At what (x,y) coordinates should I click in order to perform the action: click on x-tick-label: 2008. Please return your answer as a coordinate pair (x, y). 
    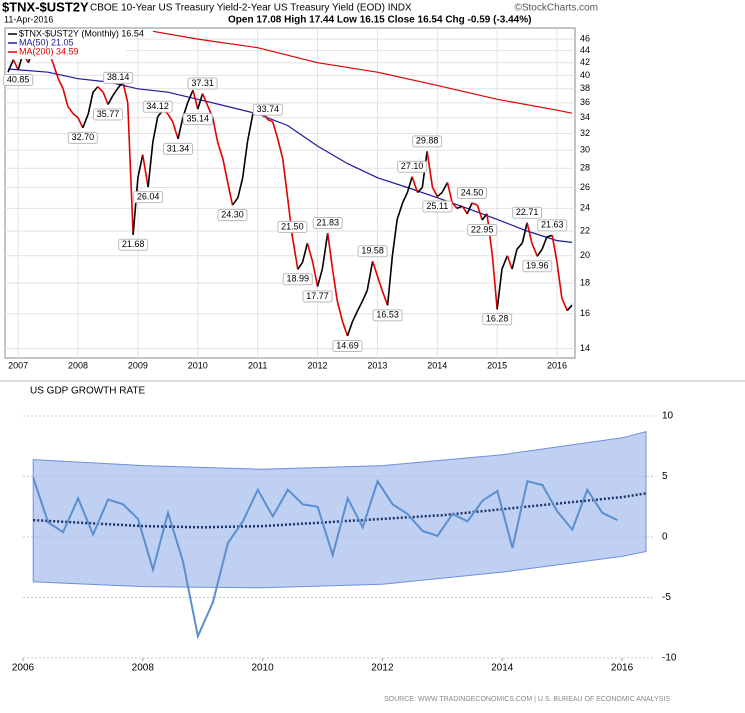
    Looking at the image, I should click on (78, 365).